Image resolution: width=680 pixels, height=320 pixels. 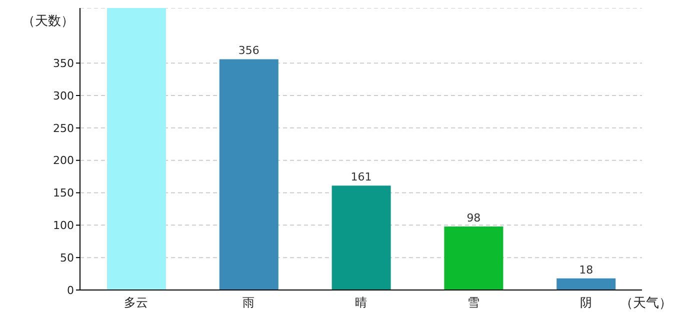 What do you see at coordinates (473, 303) in the screenshot?
I see `x-tick-label: 雪` at bounding box center [473, 303].